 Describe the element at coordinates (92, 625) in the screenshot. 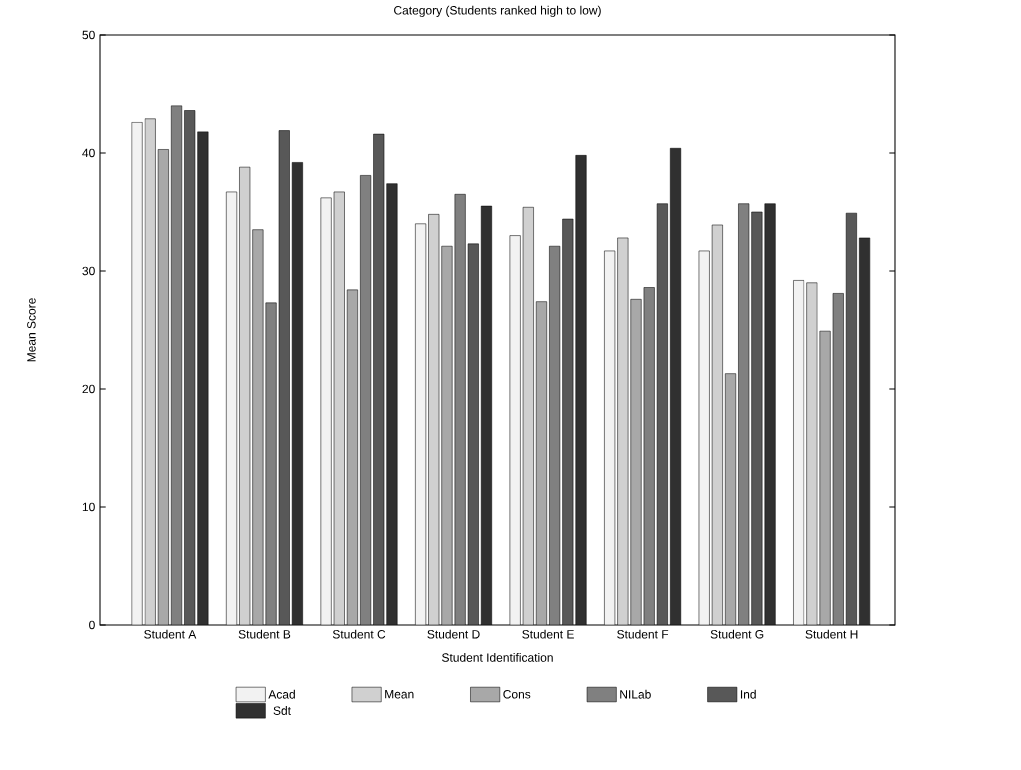

I see `y-tick-label: 0` at that location.